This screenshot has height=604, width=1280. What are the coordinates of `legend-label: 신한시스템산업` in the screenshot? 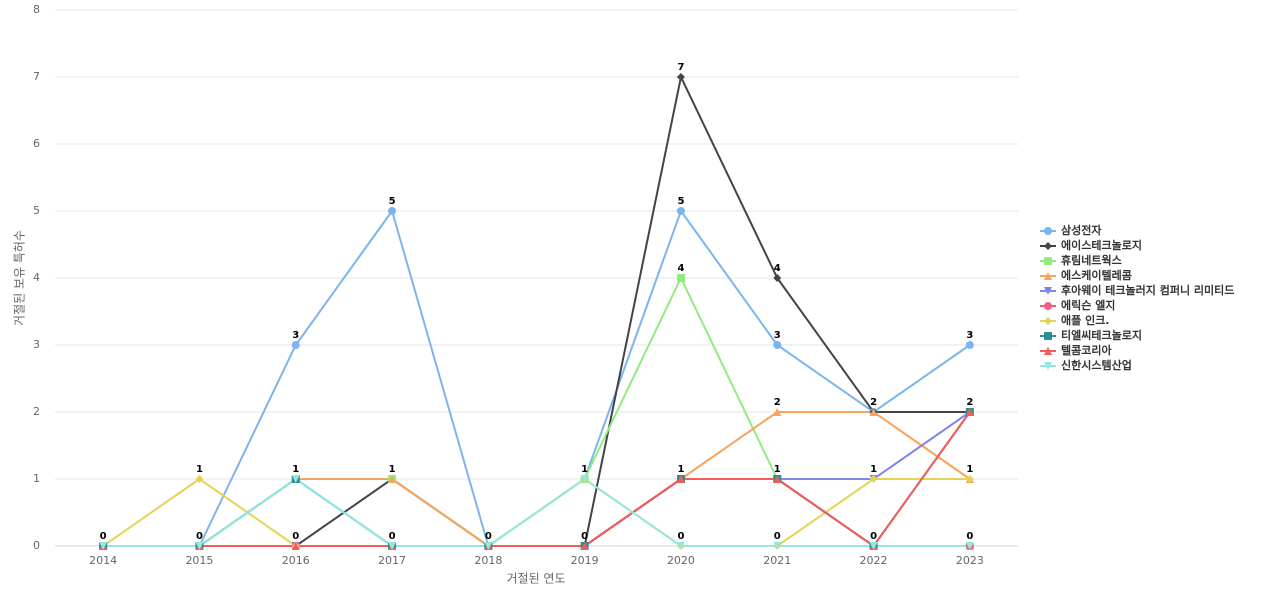 It's located at (1096, 365).